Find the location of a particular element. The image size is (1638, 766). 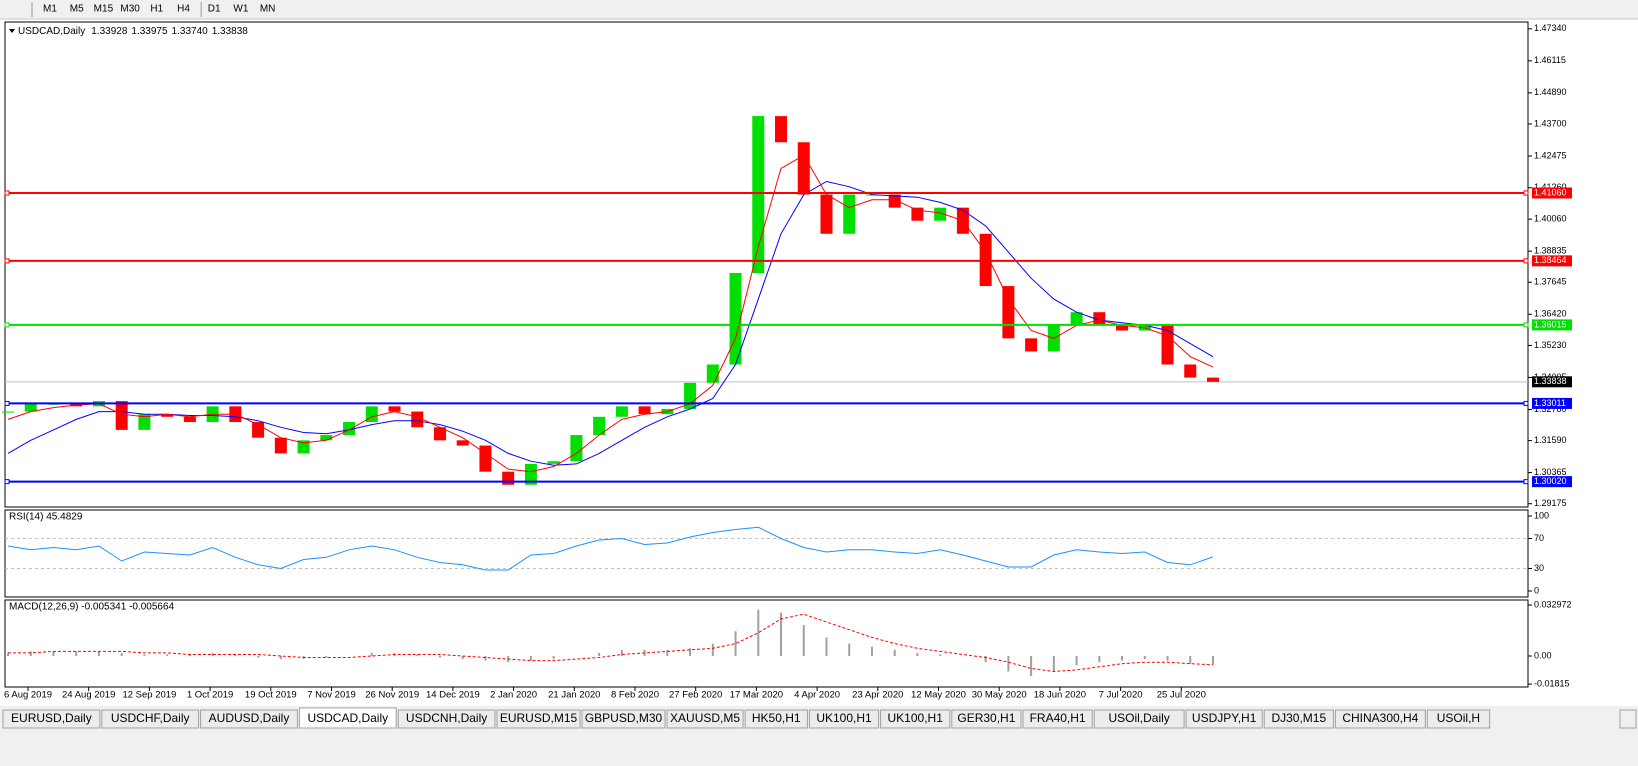

tab-label: FRA40,H1 is located at coordinates (1058, 718).